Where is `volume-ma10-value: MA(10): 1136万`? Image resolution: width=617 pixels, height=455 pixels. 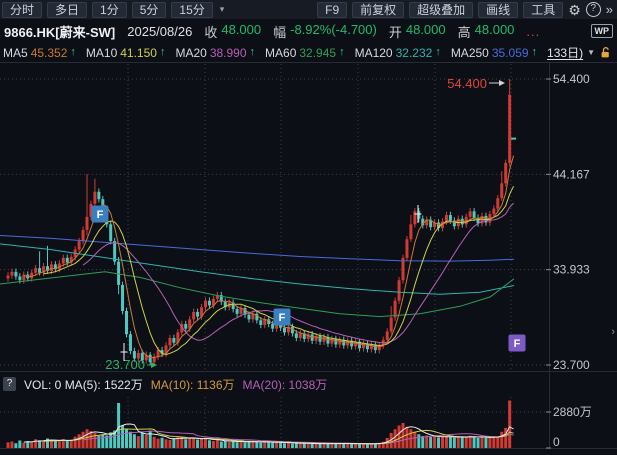
volume-ma10-value: MA(10): 1136万 is located at coordinates (192, 384).